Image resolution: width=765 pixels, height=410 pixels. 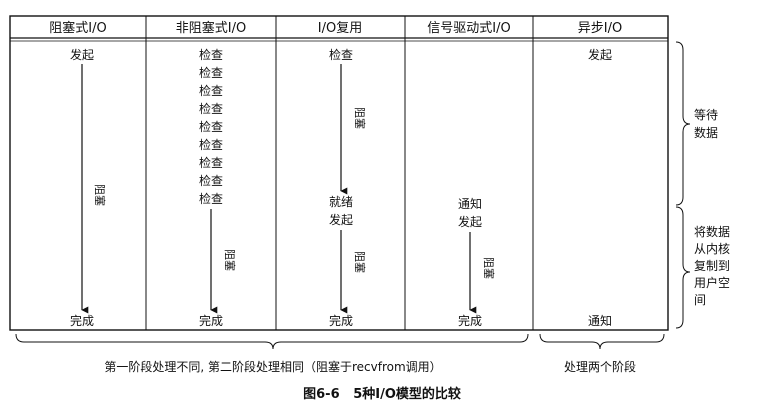 I want to click on col2-check-9: 检查, so click(x=211, y=198).